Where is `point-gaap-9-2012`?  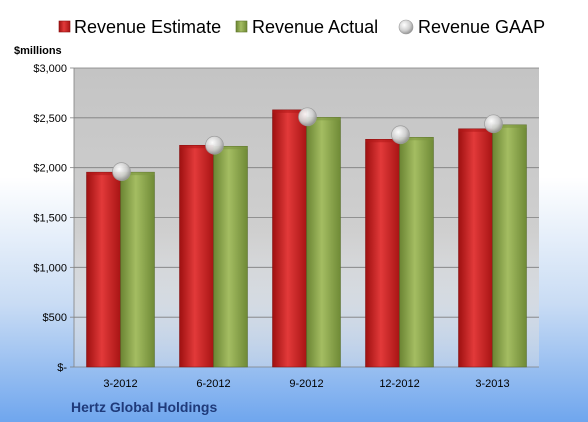
point-gaap-9-2012 is located at coordinates (307, 117).